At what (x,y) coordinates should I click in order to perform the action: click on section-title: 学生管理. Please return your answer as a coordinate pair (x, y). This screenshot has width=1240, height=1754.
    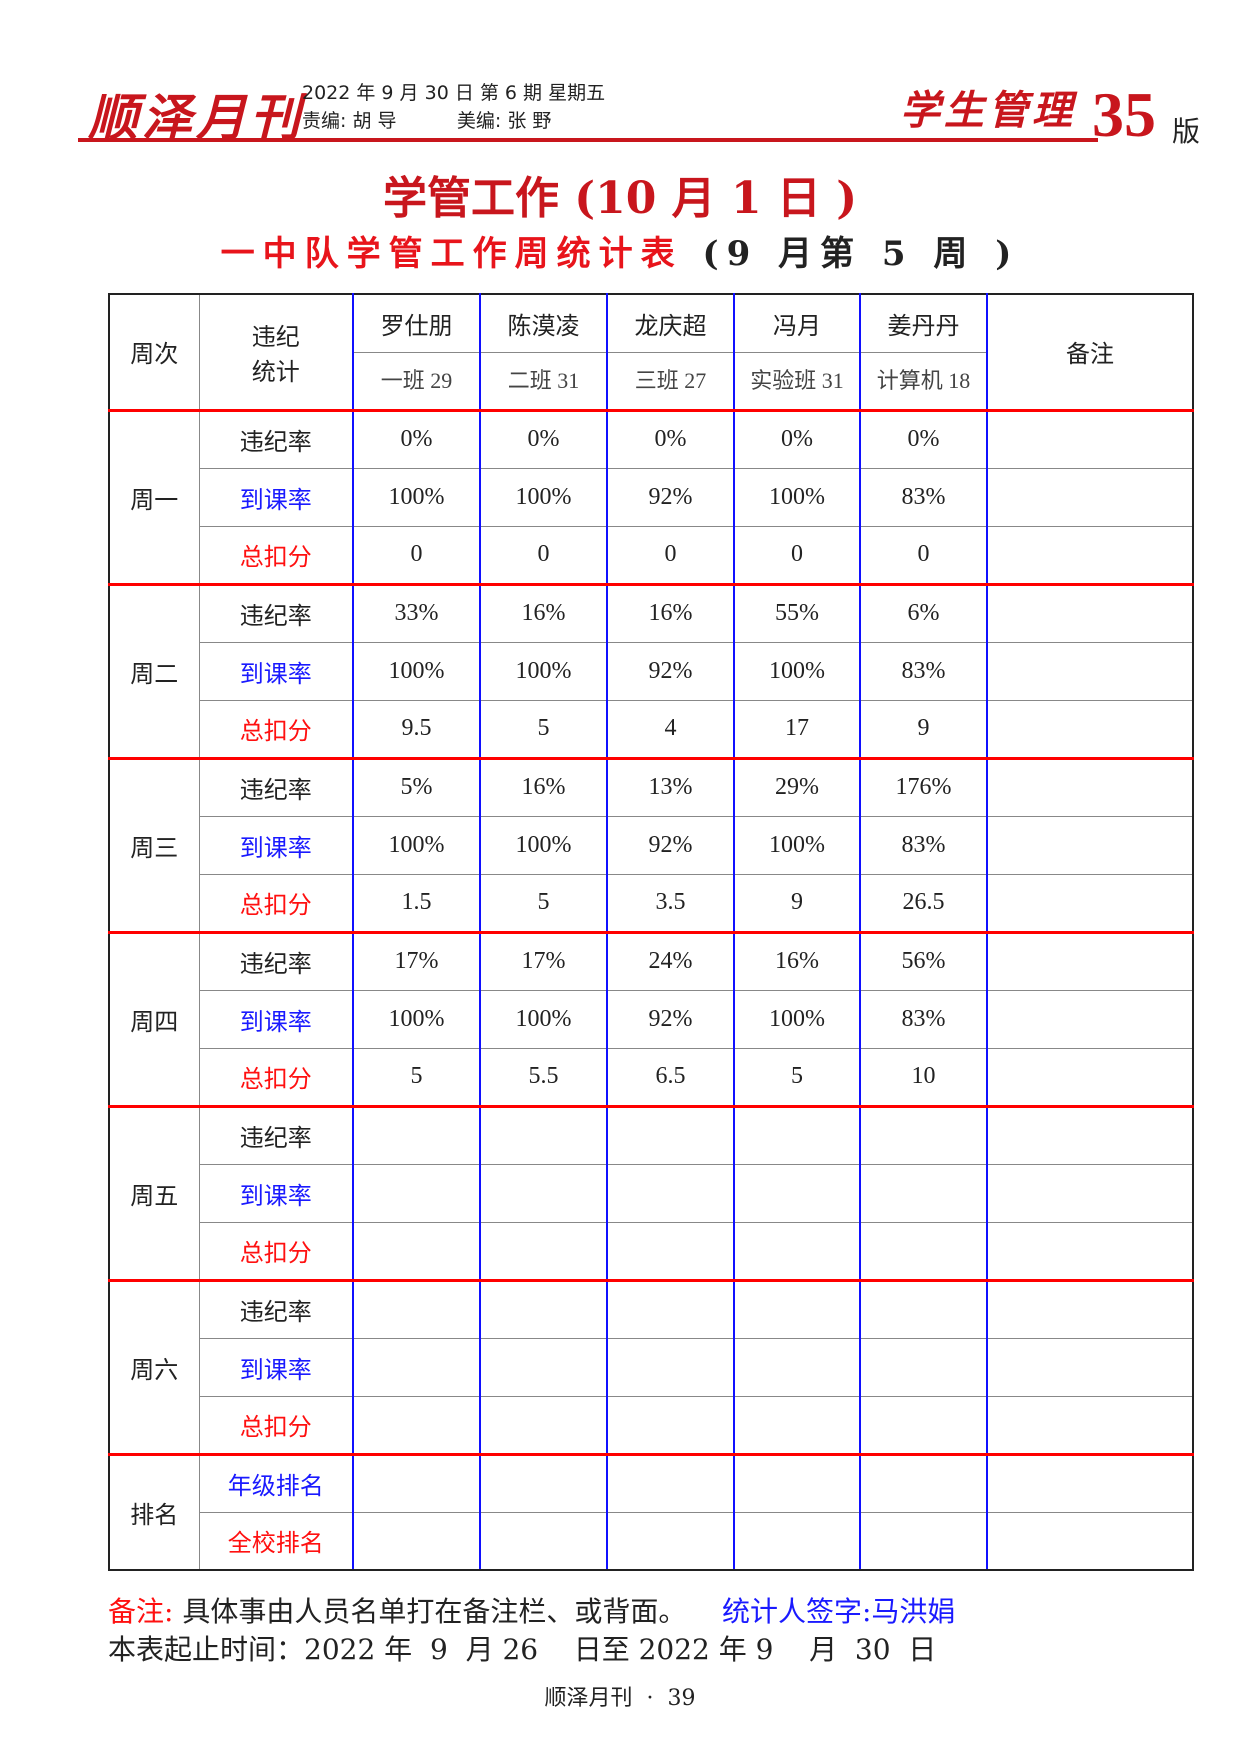
    Looking at the image, I should click on (988, 110).